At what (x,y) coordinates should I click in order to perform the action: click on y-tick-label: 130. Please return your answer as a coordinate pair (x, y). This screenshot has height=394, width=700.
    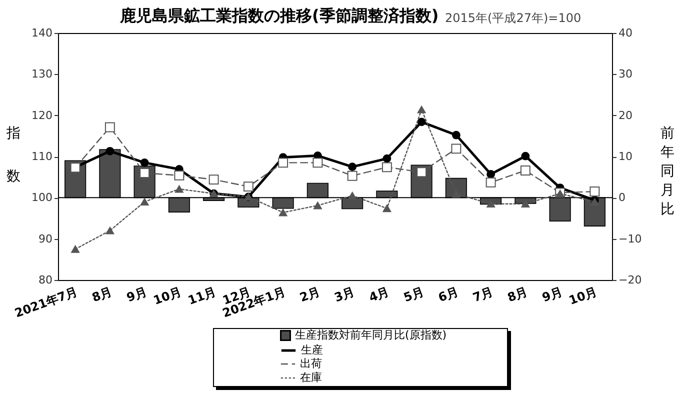
    Looking at the image, I should click on (42, 74).